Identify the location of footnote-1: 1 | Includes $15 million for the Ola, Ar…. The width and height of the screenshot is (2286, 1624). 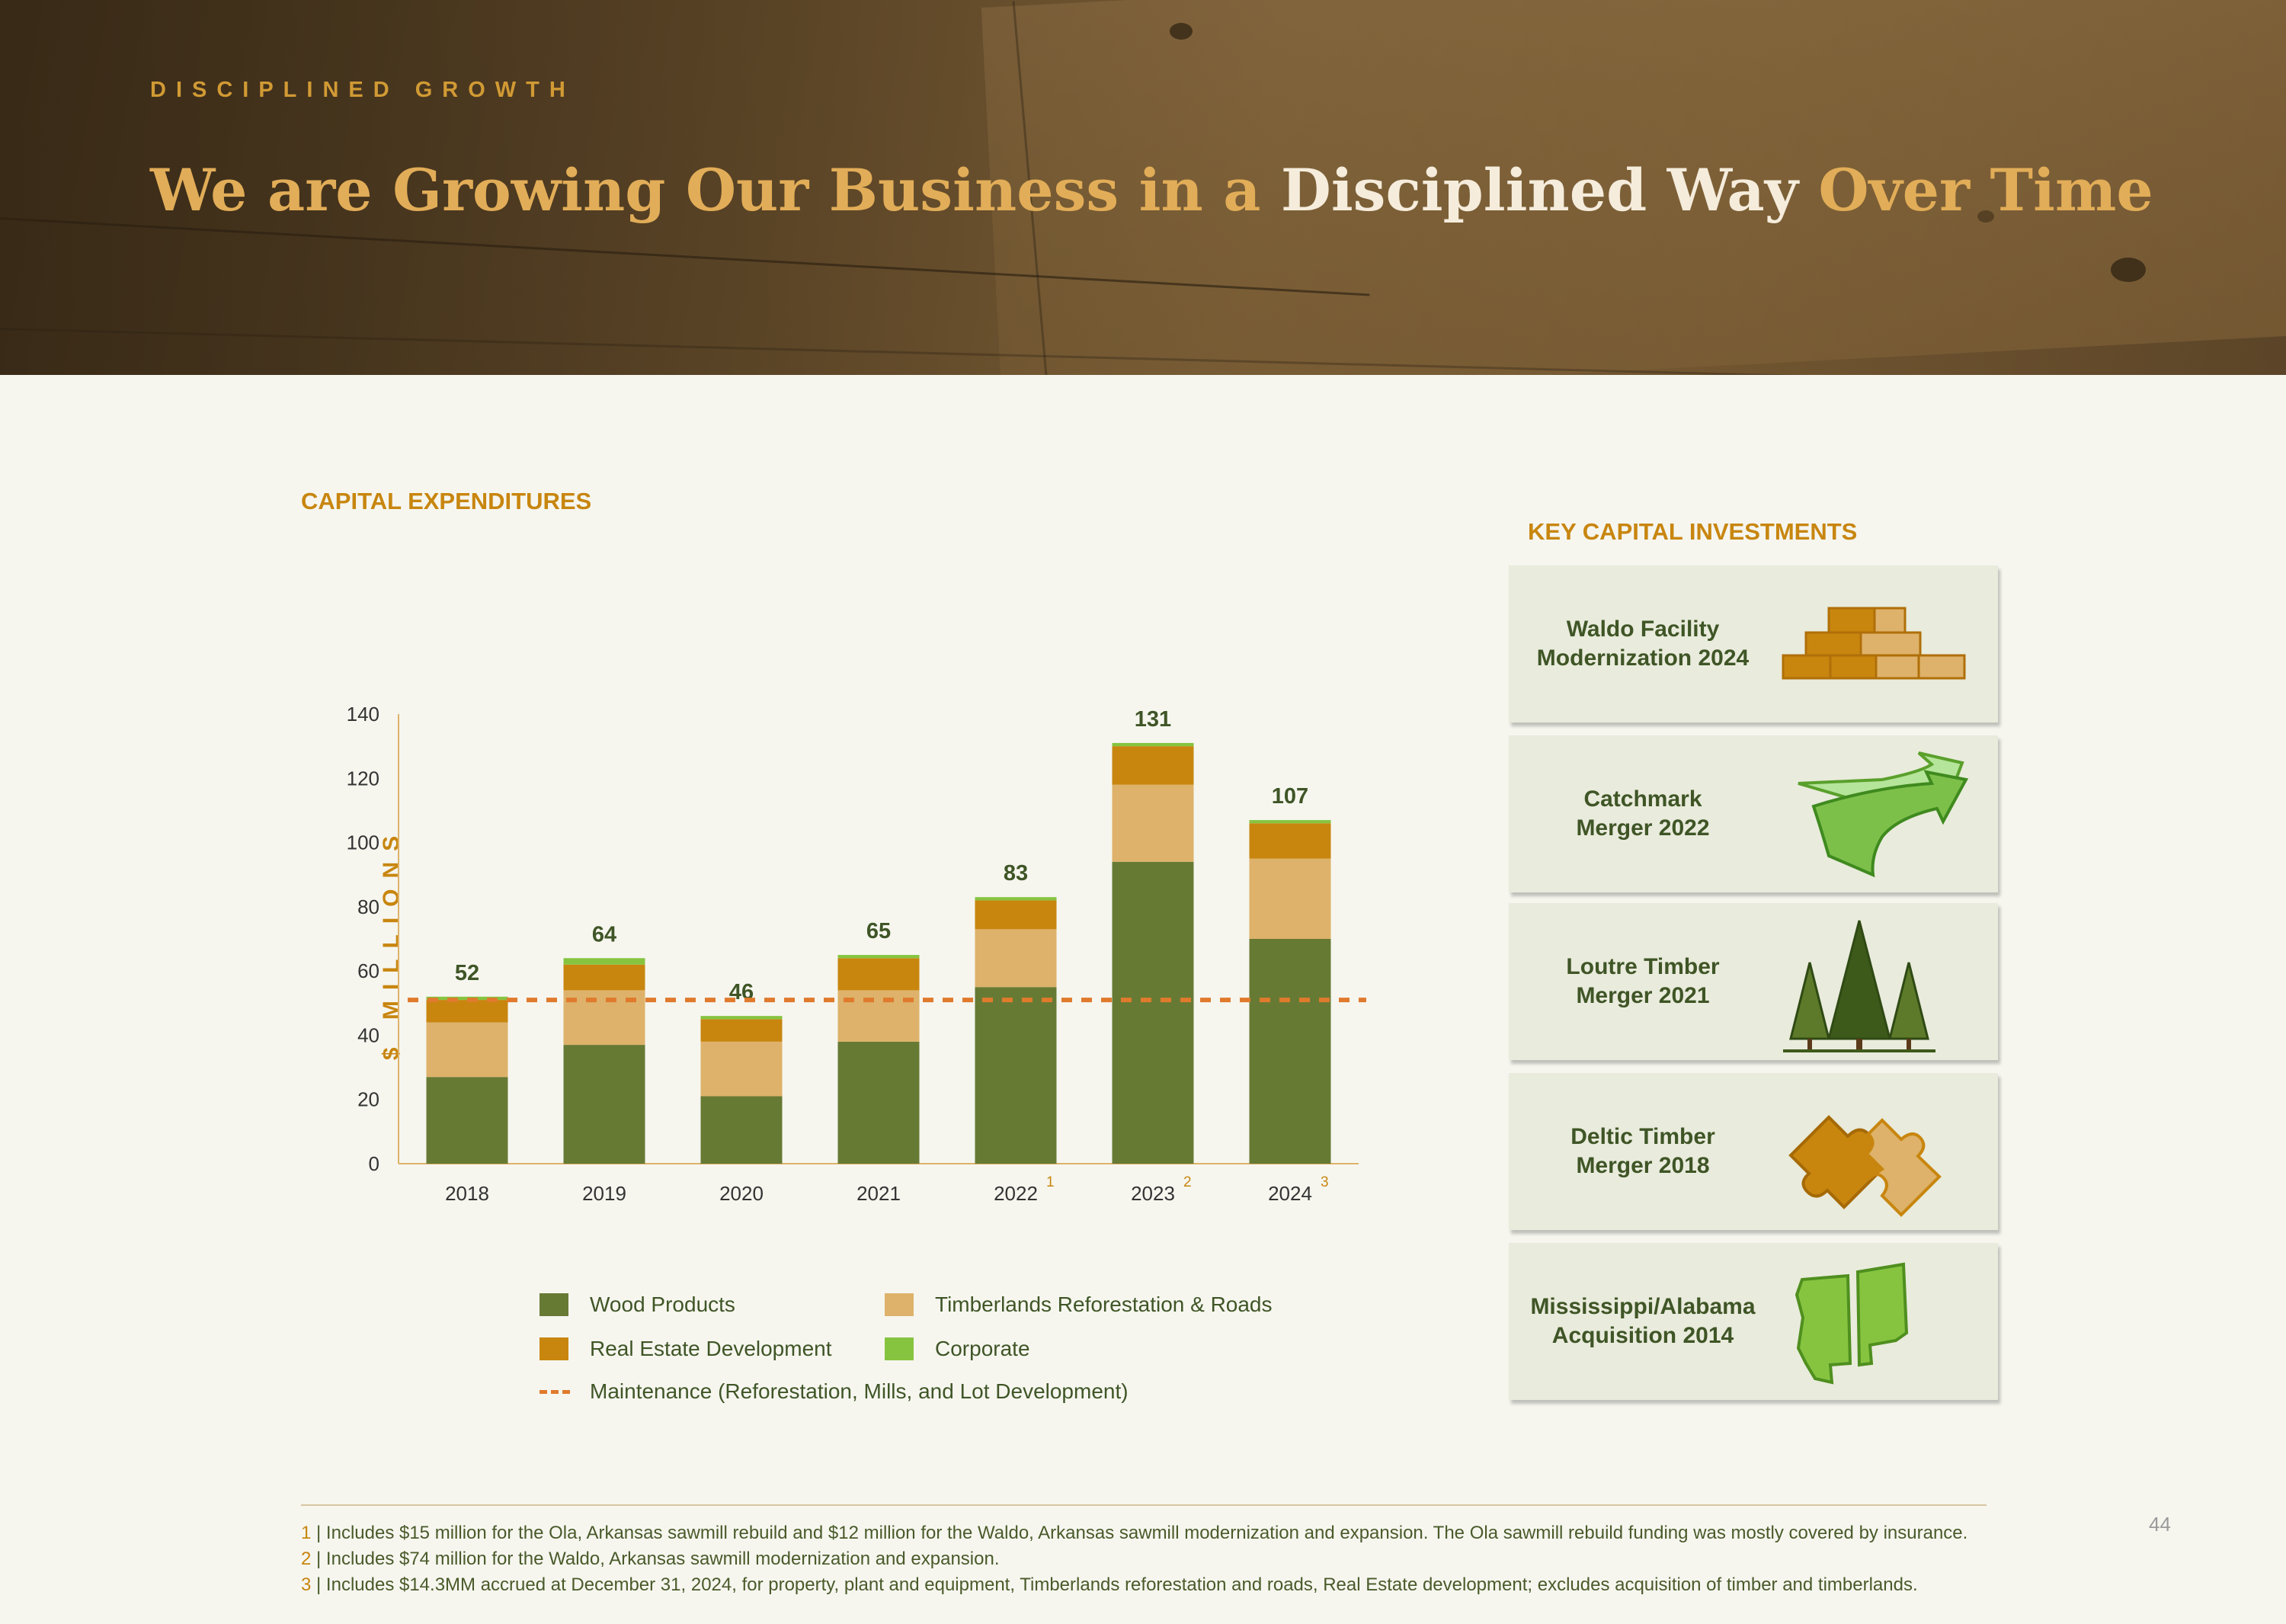
(1134, 1533).